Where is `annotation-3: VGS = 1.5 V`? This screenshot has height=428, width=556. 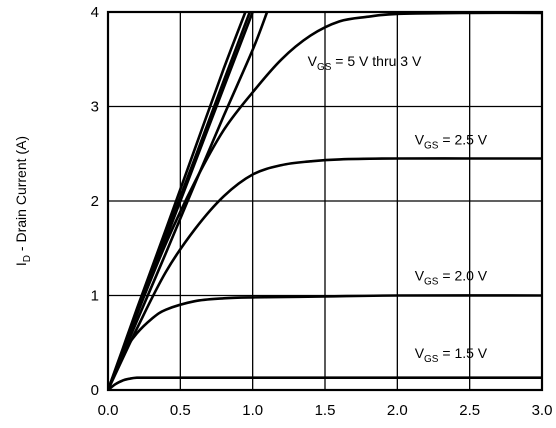
annotation-3: VGS = 1.5 V is located at coordinates (451, 355).